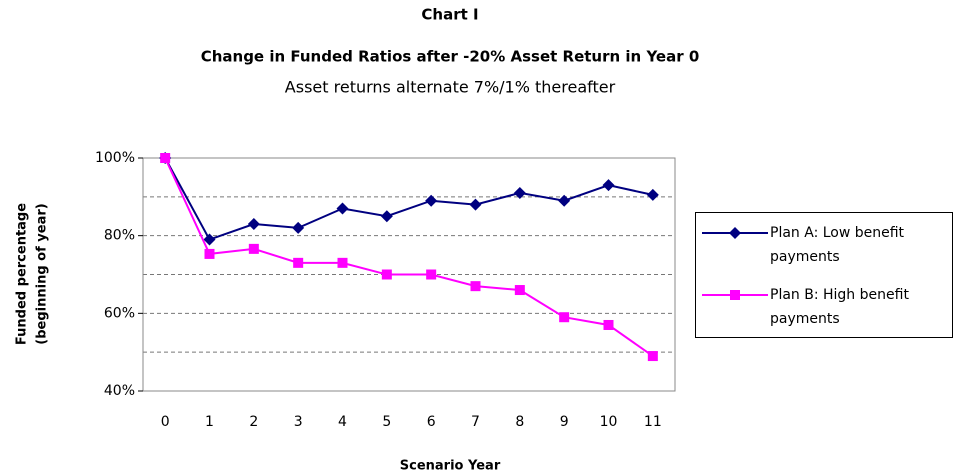 This screenshot has height=475, width=959. What do you see at coordinates (839, 307) in the screenshot?
I see `legend-label: Plan B: High benefit payments` at bounding box center [839, 307].